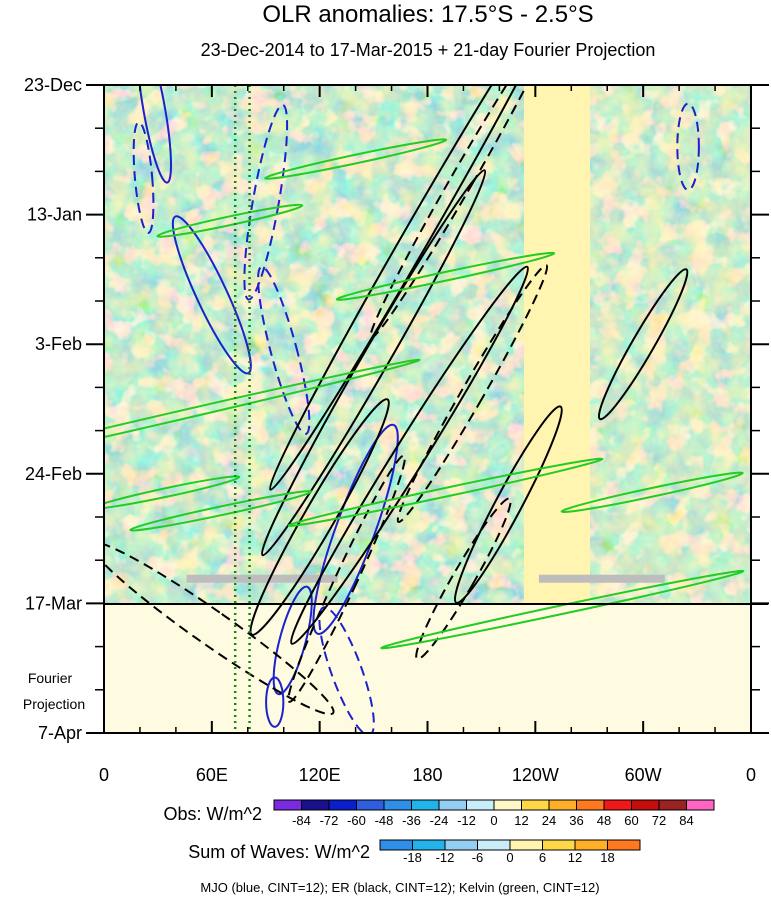 The width and height of the screenshot is (771, 899). What do you see at coordinates (478, 857) in the screenshot?
I see `colorbar-level-label: -6` at bounding box center [478, 857].